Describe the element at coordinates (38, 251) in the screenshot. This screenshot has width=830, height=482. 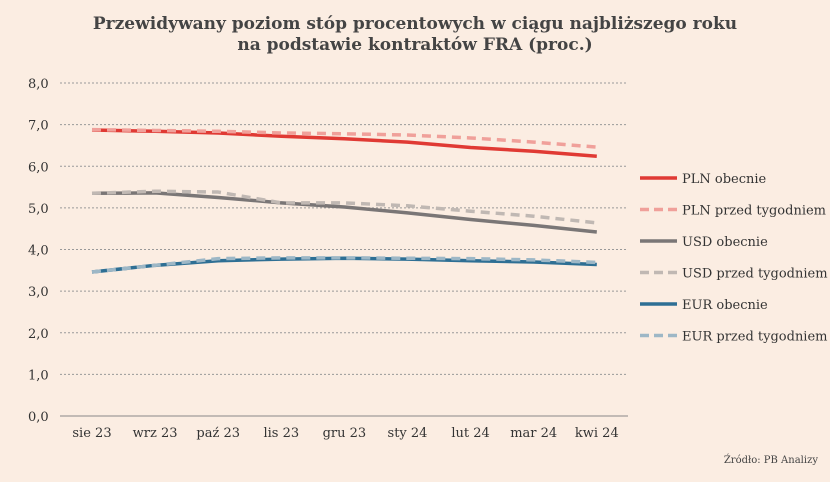
I see `y-tick-label: 4,0` at that location.